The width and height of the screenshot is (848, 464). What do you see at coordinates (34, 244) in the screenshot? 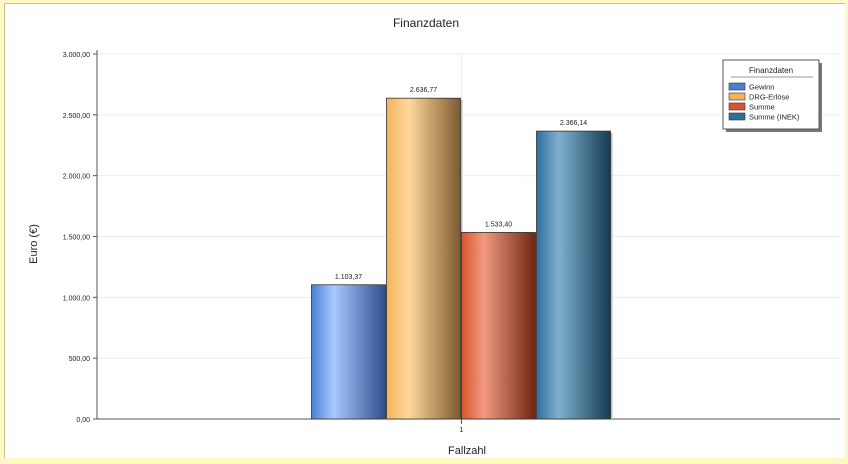
I see `y-axis-label: Euro (€)` at bounding box center [34, 244].